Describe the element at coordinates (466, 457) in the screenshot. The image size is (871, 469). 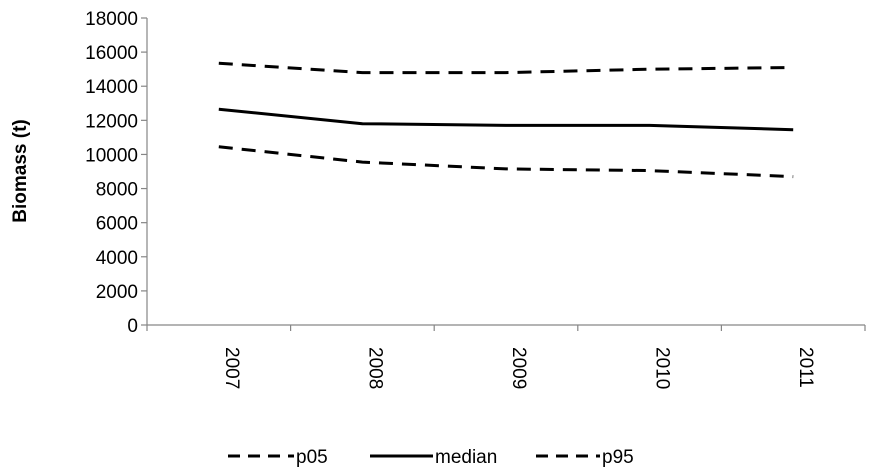
I see `legend-label-median: median` at that location.